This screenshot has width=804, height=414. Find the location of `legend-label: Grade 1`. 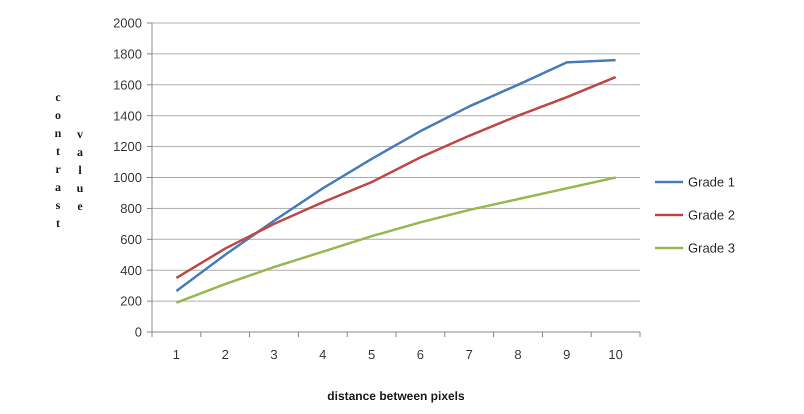

legend-label: Grade 1 is located at coordinates (711, 182).